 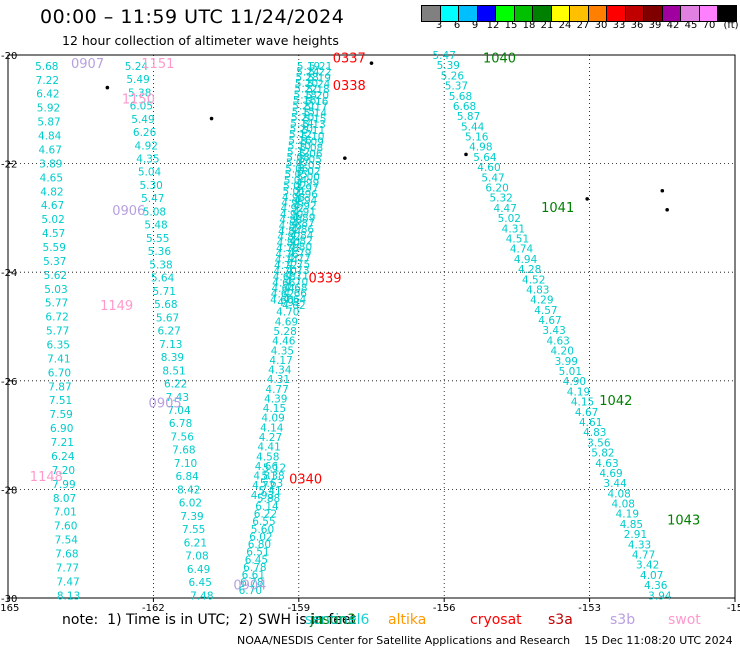 I want to click on wave-height-label: 4.81, so click(x=264, y=477).